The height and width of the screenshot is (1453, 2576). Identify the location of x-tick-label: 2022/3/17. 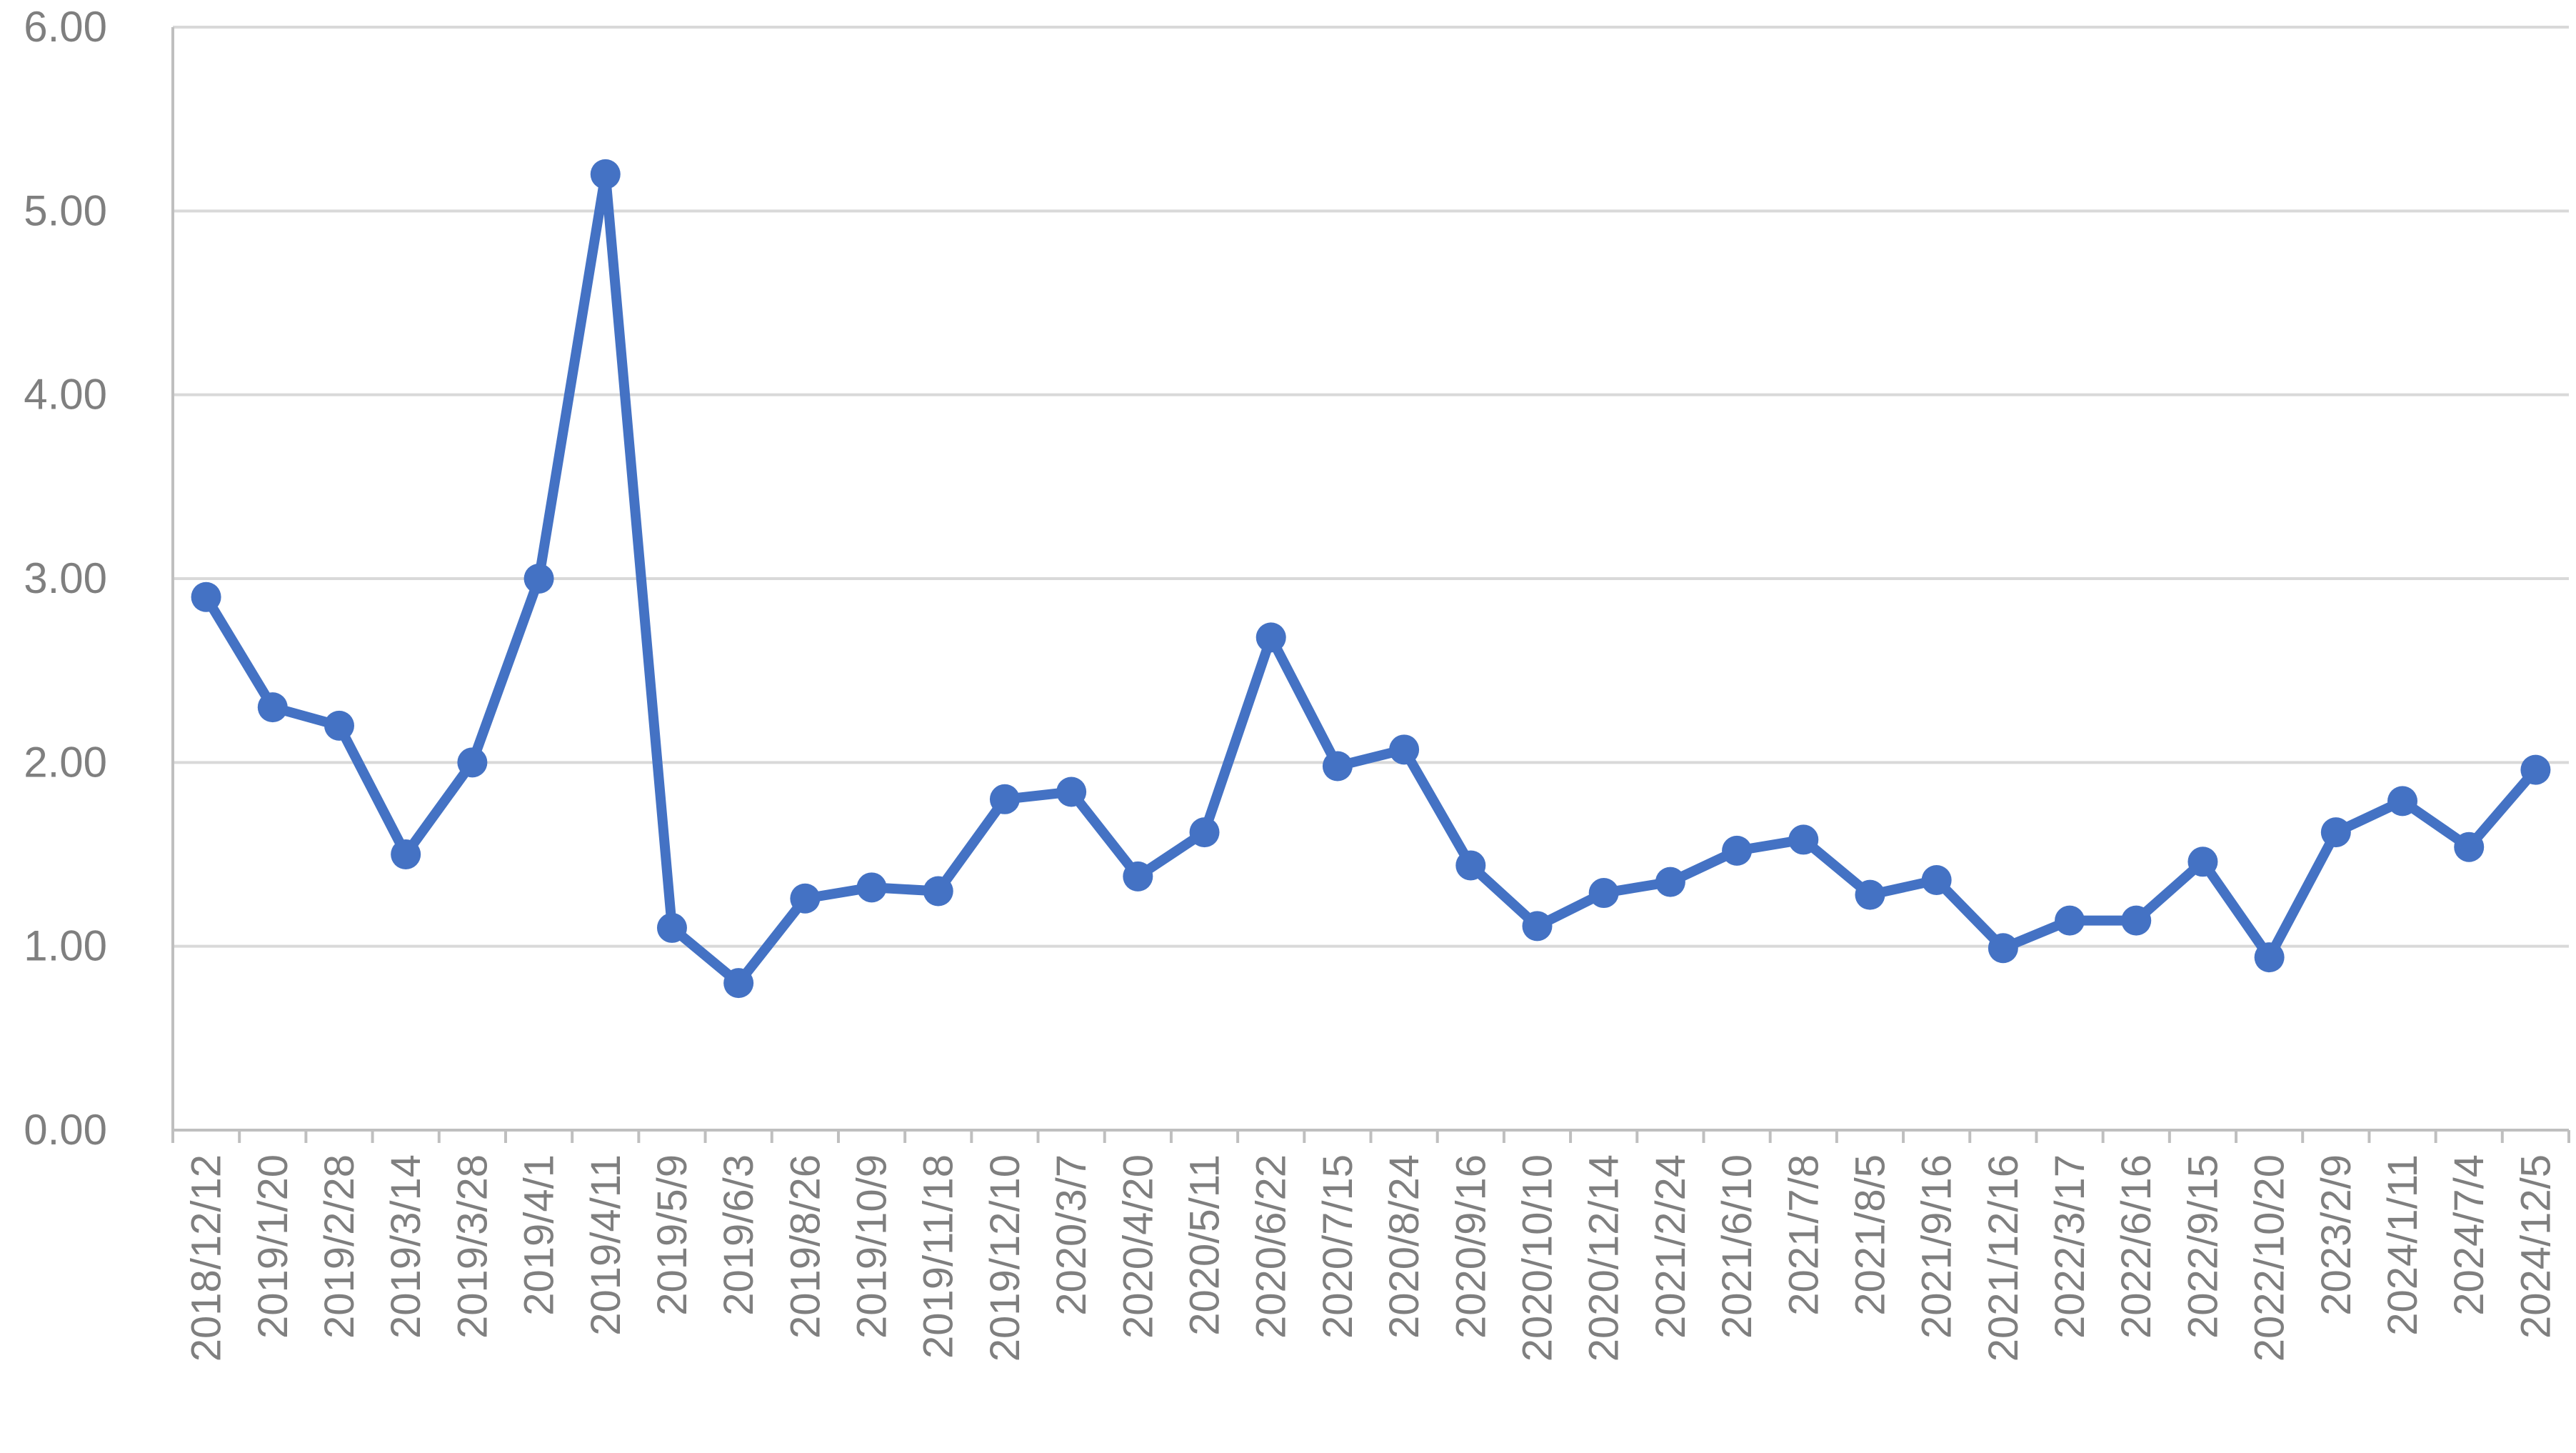
(2070, 1246).